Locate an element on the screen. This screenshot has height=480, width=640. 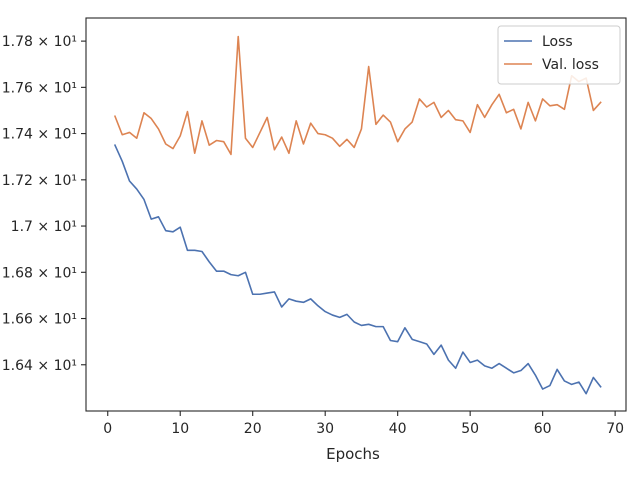
legend-label: Loss is located at coordinates (557, 42).